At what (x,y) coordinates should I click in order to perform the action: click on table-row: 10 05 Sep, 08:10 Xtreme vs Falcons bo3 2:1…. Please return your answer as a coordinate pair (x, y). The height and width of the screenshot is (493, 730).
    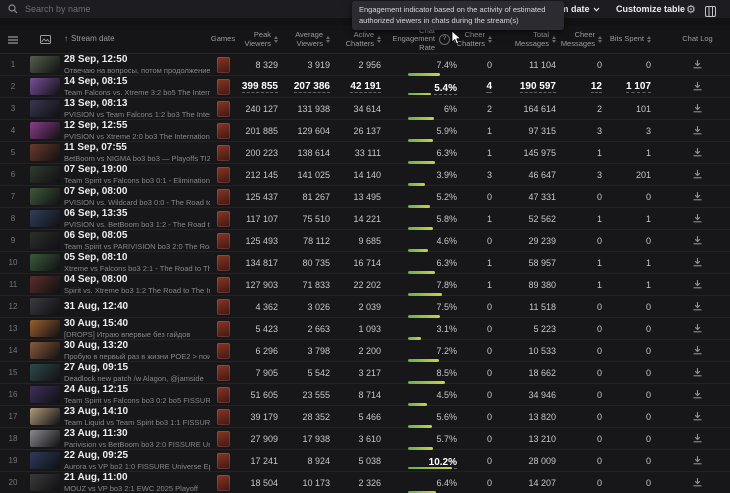
    Looking at the image, I should click on (365, 263).